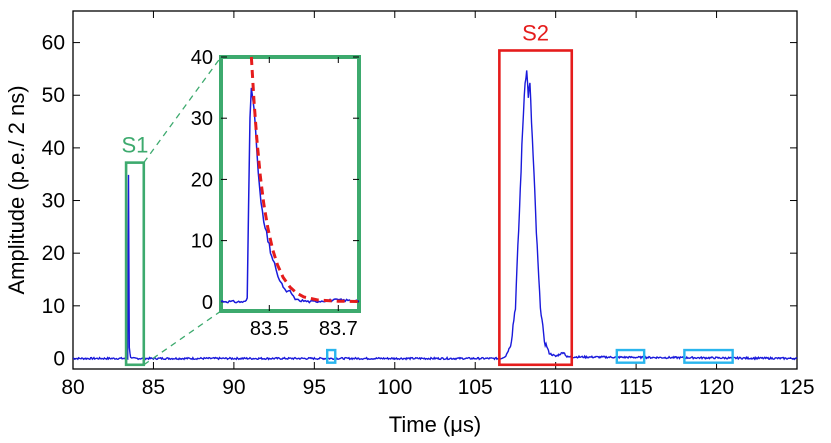  Describe the element at coordinates (304, 180) in the screenshot. I see `inset-fit-curve` at that location.